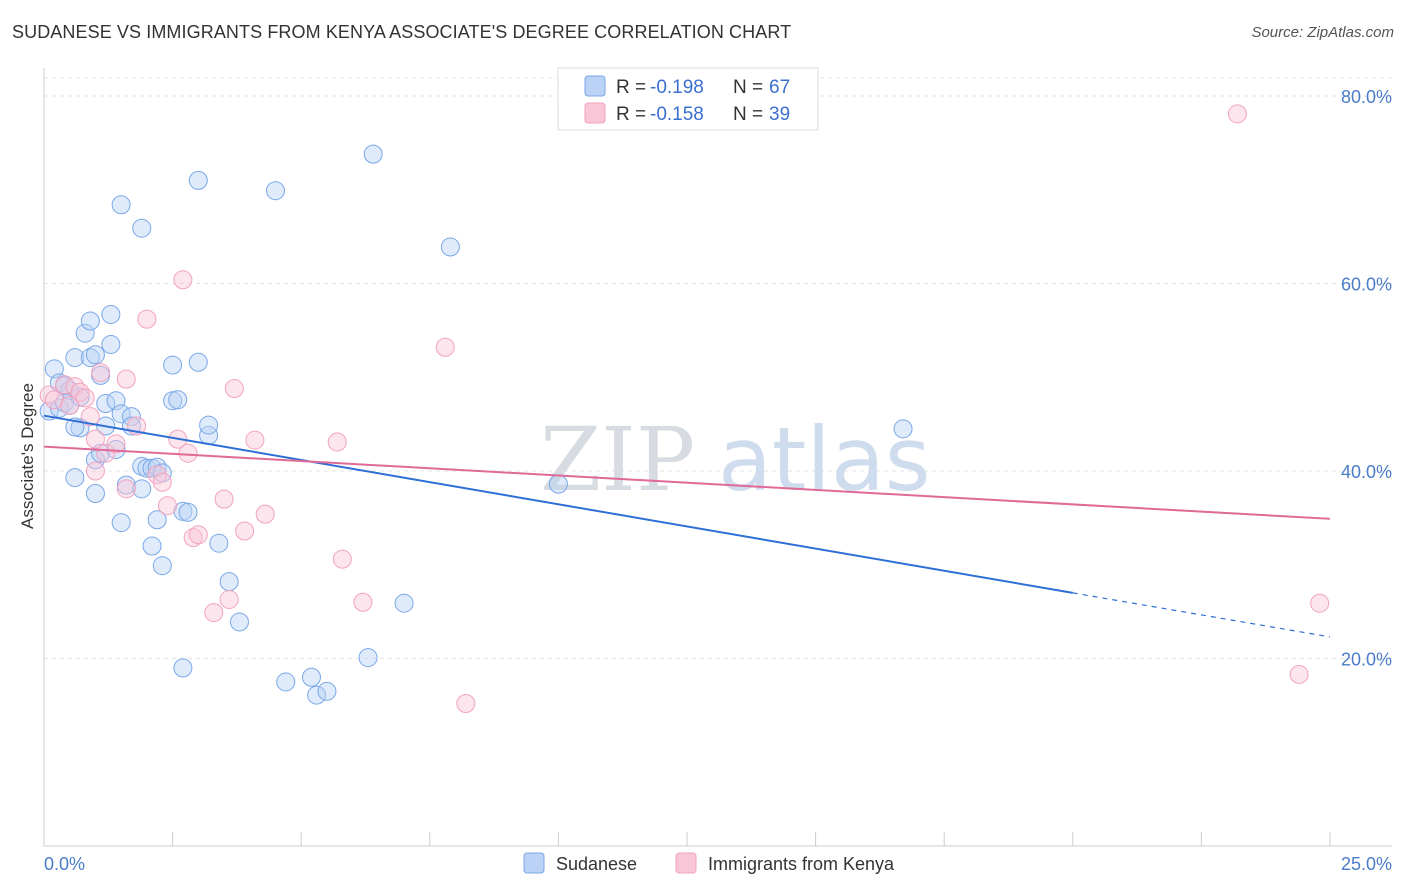  What do you see at coordinates (1366, 864) in the screenshot?
I see `x-tick-label-max: 25.0%` at bounding box center [1366, 864].